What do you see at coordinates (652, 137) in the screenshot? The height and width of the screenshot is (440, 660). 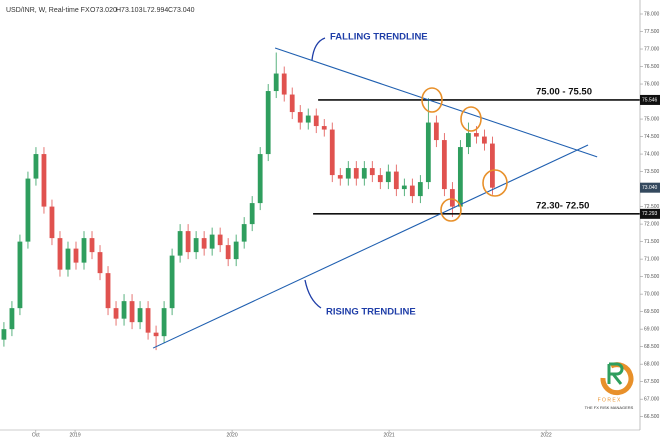 I see `y-tick-label: 74.500` at bounding box center [652, 137].